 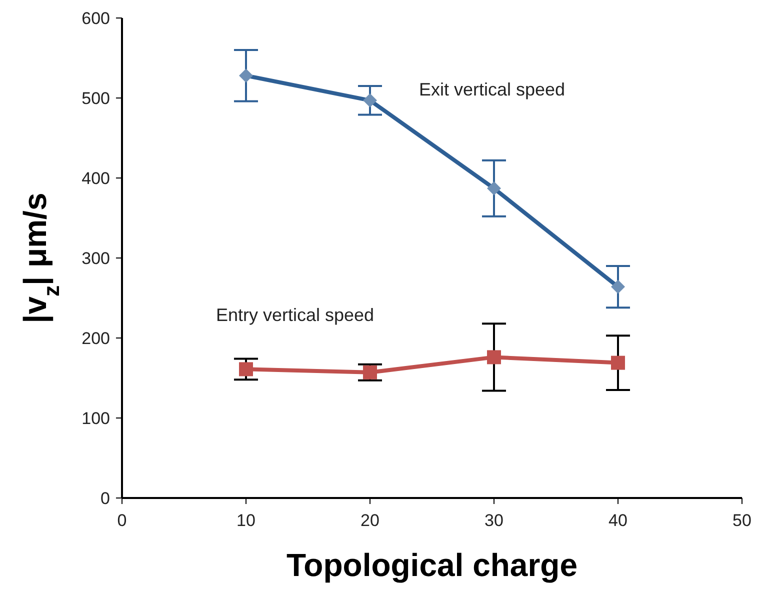 What do you see at coordinates (432, 565) in the screenshot?
I see `x-axis-title: Topological charge` at bounding box center [432, 565].